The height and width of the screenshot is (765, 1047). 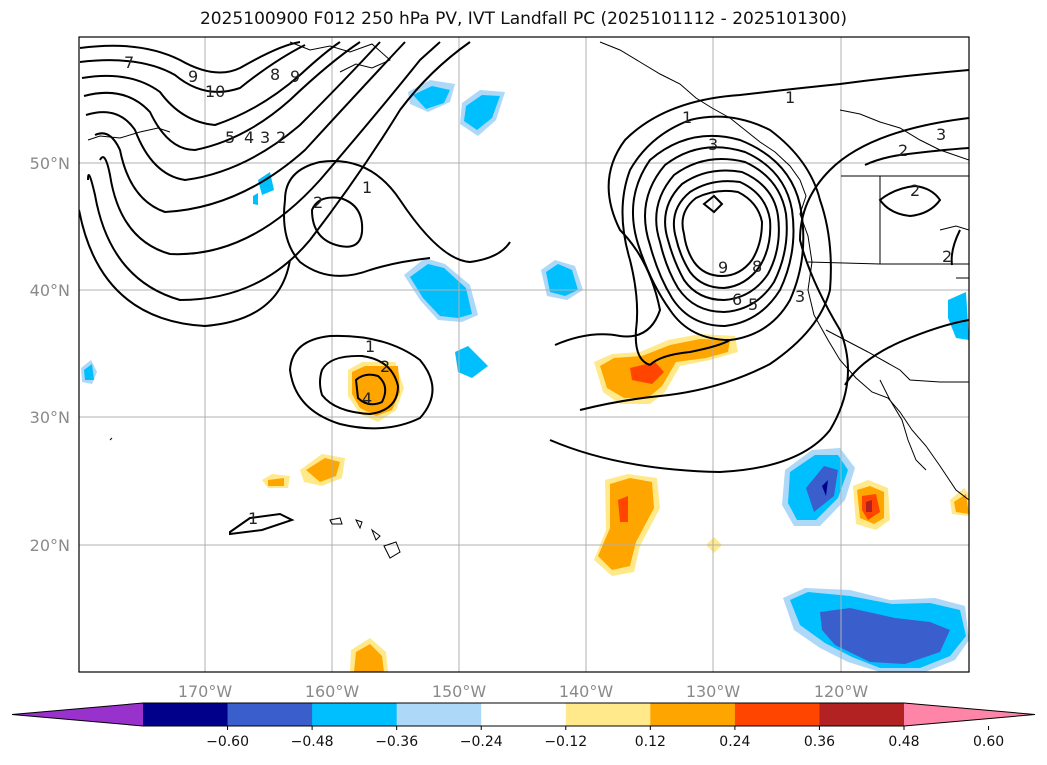 I want to click on colorbar-tick-label: −0.36, so click(x=396, y=742).